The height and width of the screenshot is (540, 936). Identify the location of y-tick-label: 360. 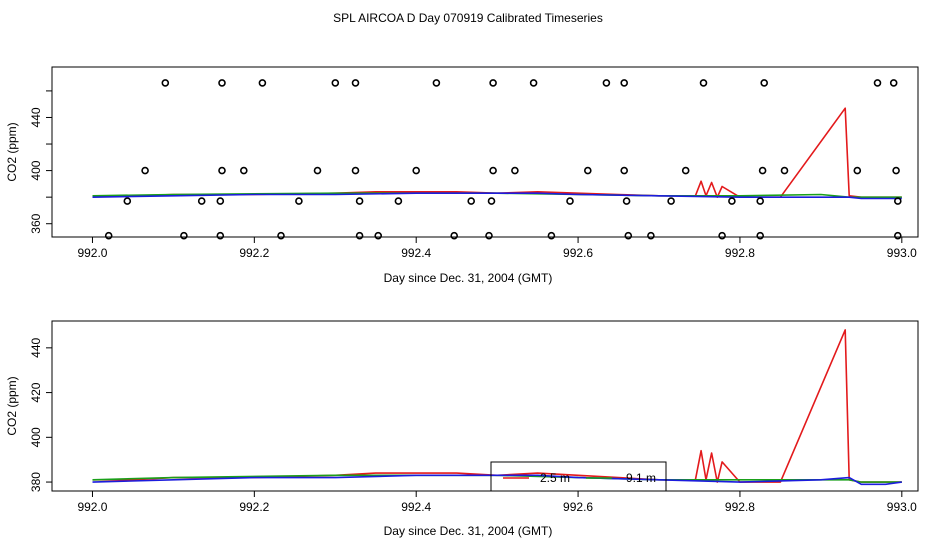
(36, 223).